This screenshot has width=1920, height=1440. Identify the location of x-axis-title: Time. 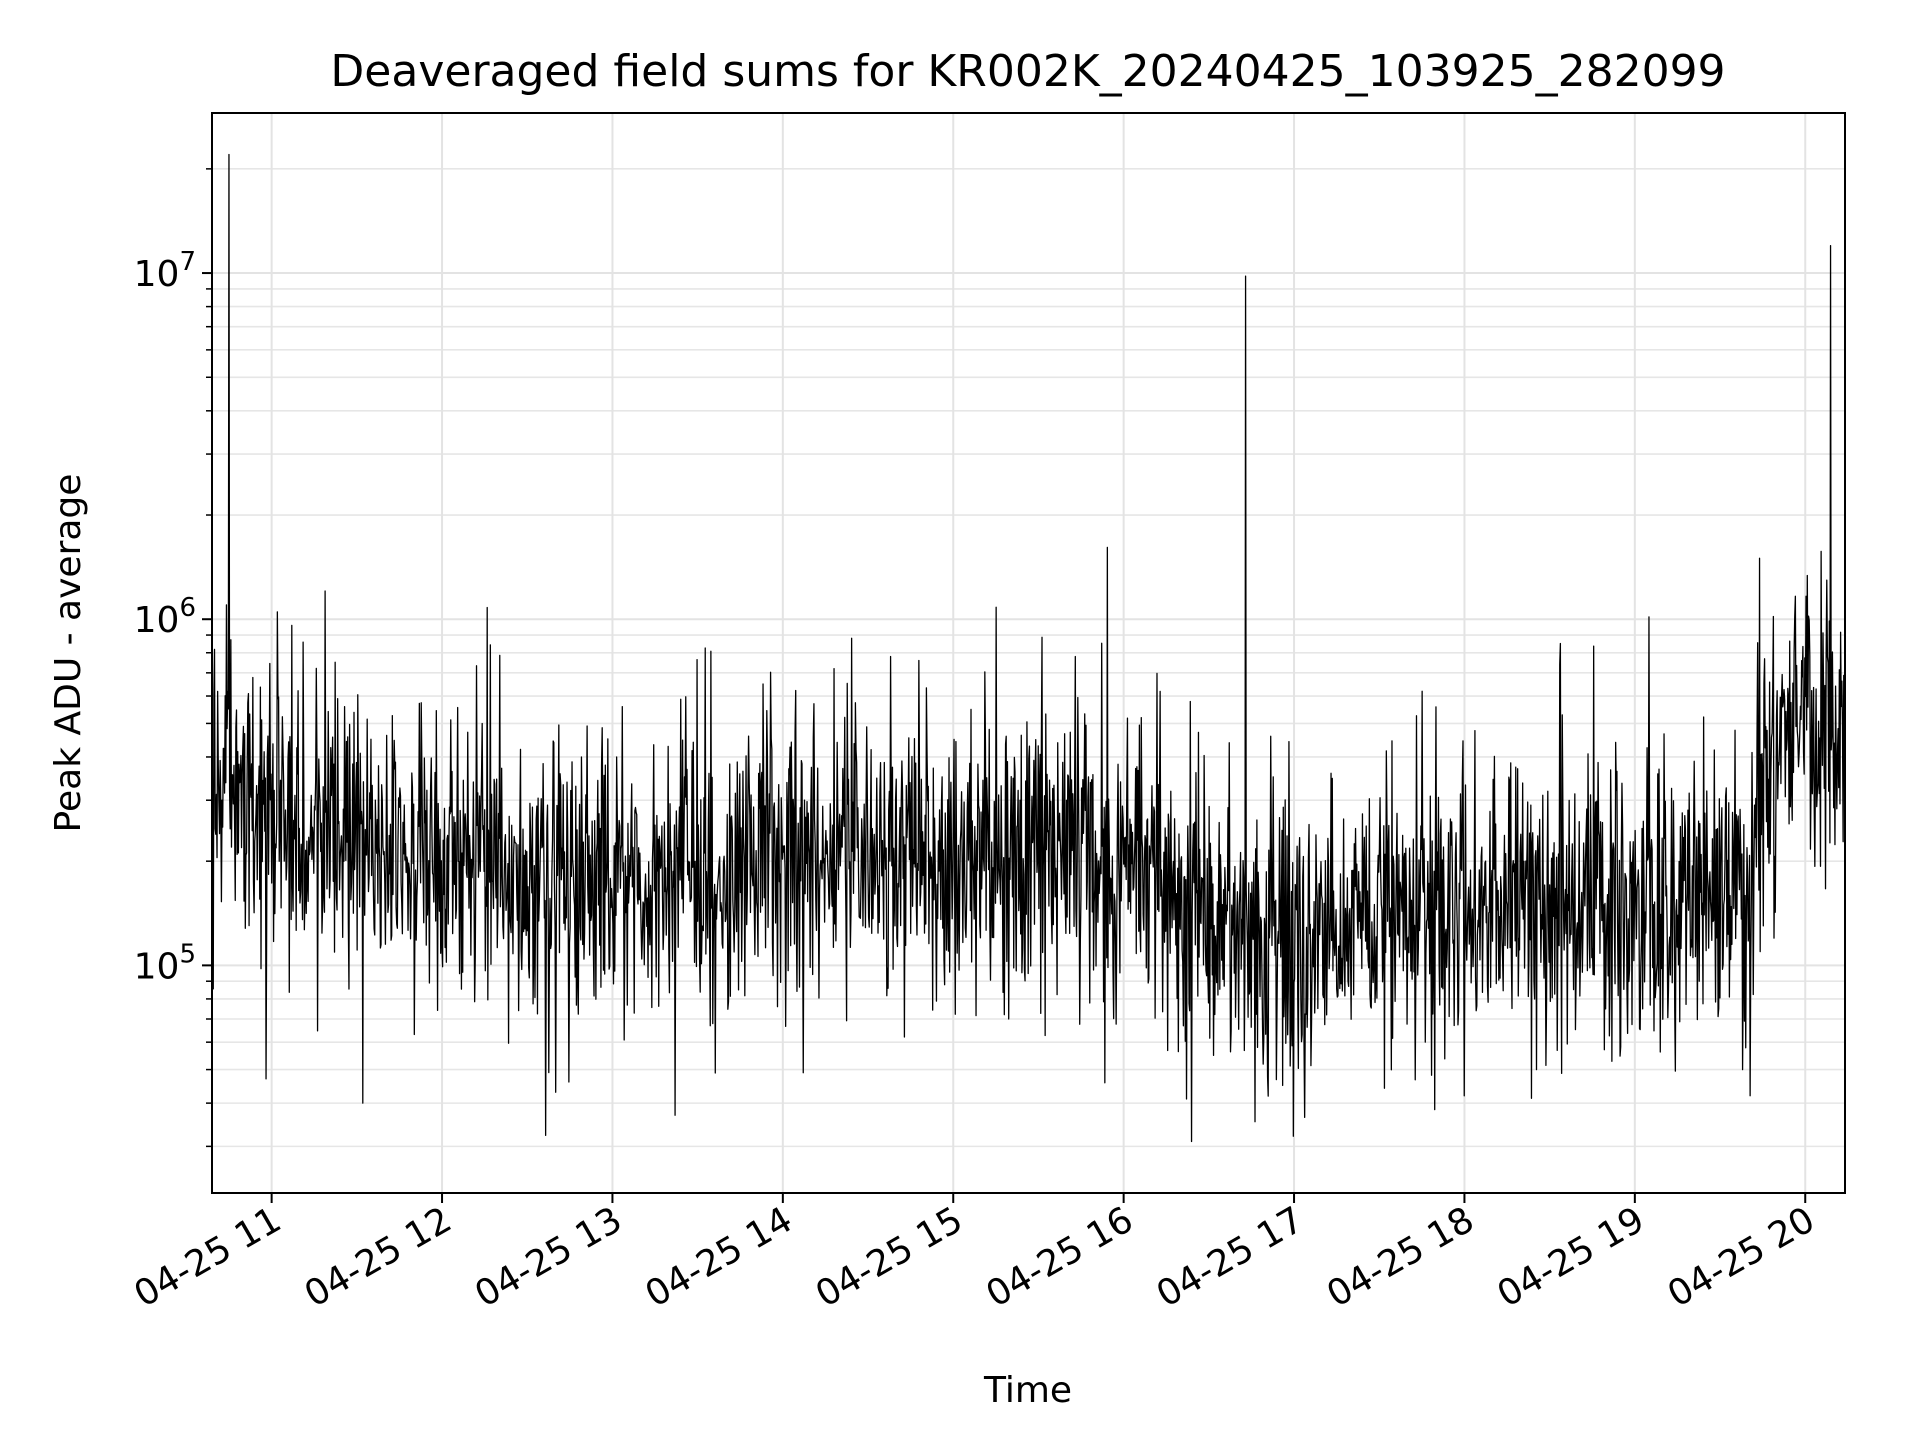
(1027, 1390).